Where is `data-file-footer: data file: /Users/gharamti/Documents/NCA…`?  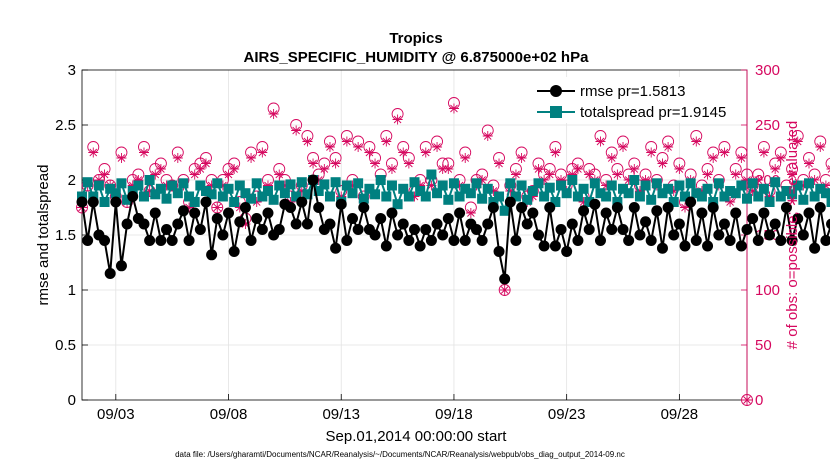
data-file-footer: data file: /Users/gharamti/Documents/NCA… is located at coordinates (400, 454).